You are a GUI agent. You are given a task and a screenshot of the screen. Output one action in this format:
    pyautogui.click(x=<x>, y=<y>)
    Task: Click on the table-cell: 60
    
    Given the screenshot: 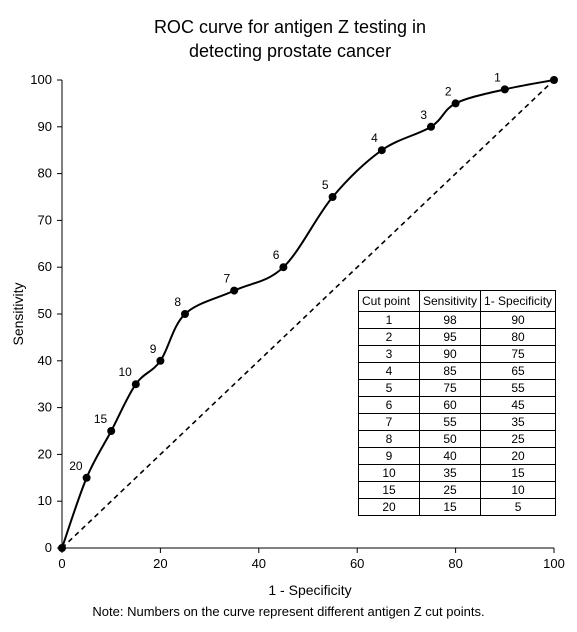 What is the action you would take?
    pyautogui.click(x=450, y=405)
    